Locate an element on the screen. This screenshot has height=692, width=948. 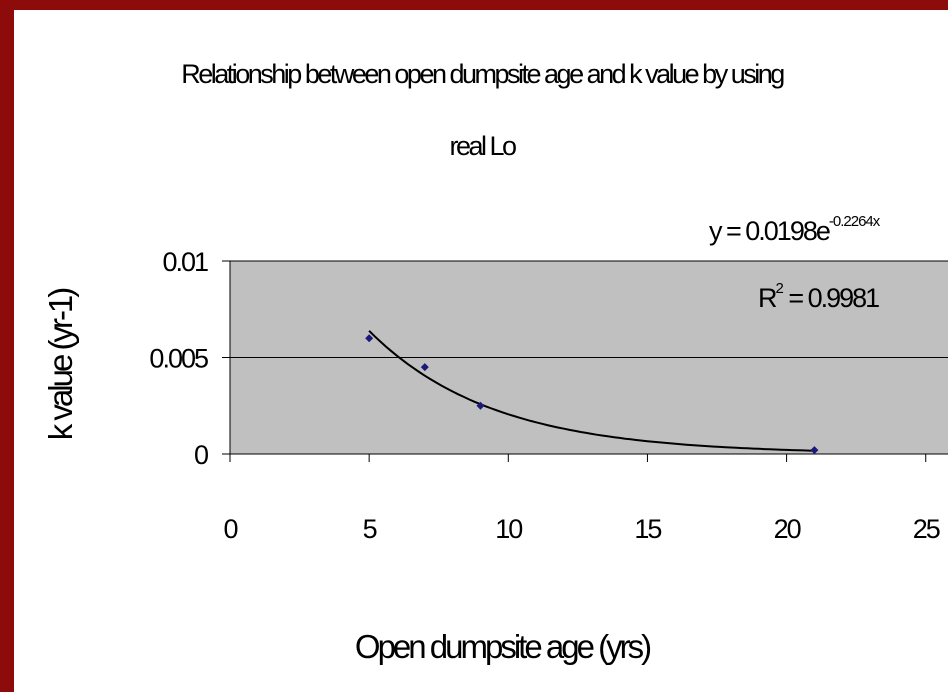
x-tick-label-0: 0 is located at coordinates (230, 529).